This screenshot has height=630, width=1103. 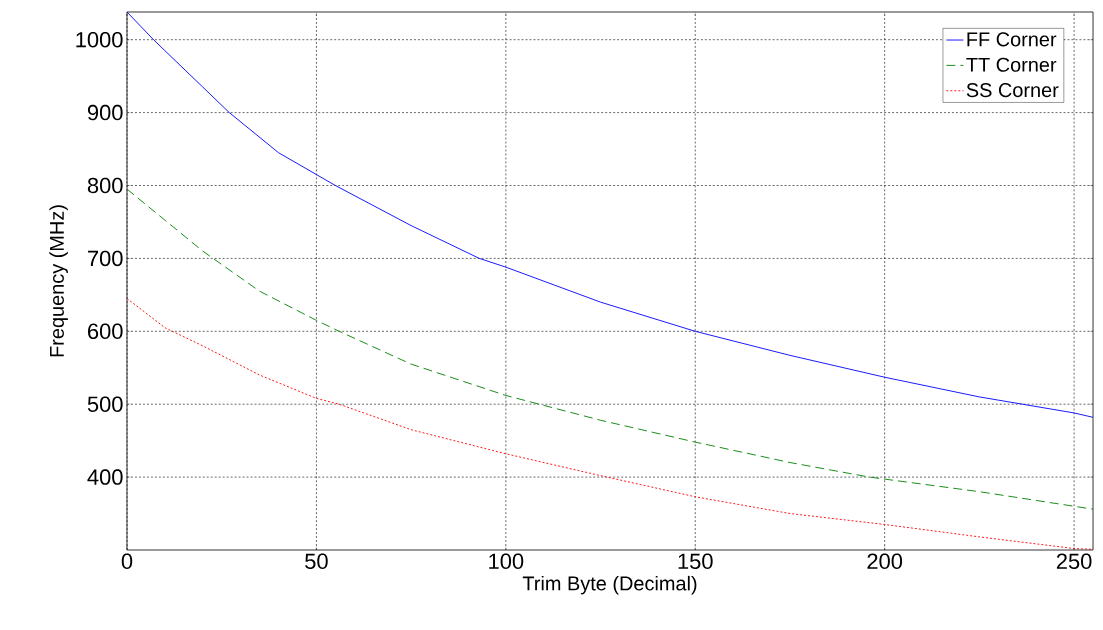 I want to click on y-tick-label: 600, so click(x=105, y=331).